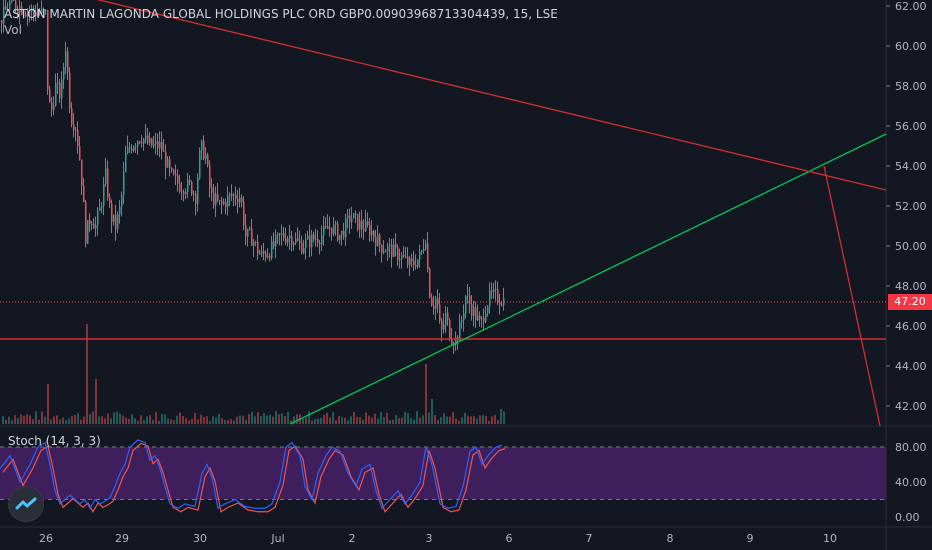 This screenshot has width=932, height=550. I want to click on time-tick-label: 10, so click(830, 538).